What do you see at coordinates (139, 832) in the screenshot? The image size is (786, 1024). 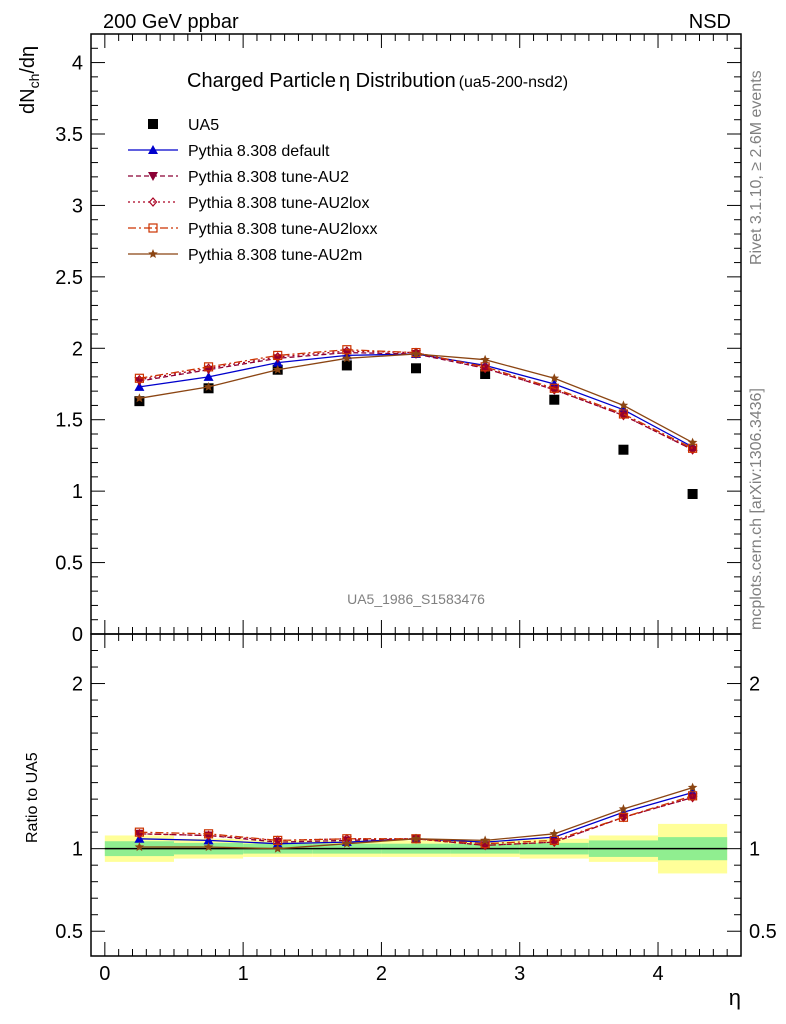 I see `ratio-point-au2loxx-0-shape` at bounding box center [139, 832].